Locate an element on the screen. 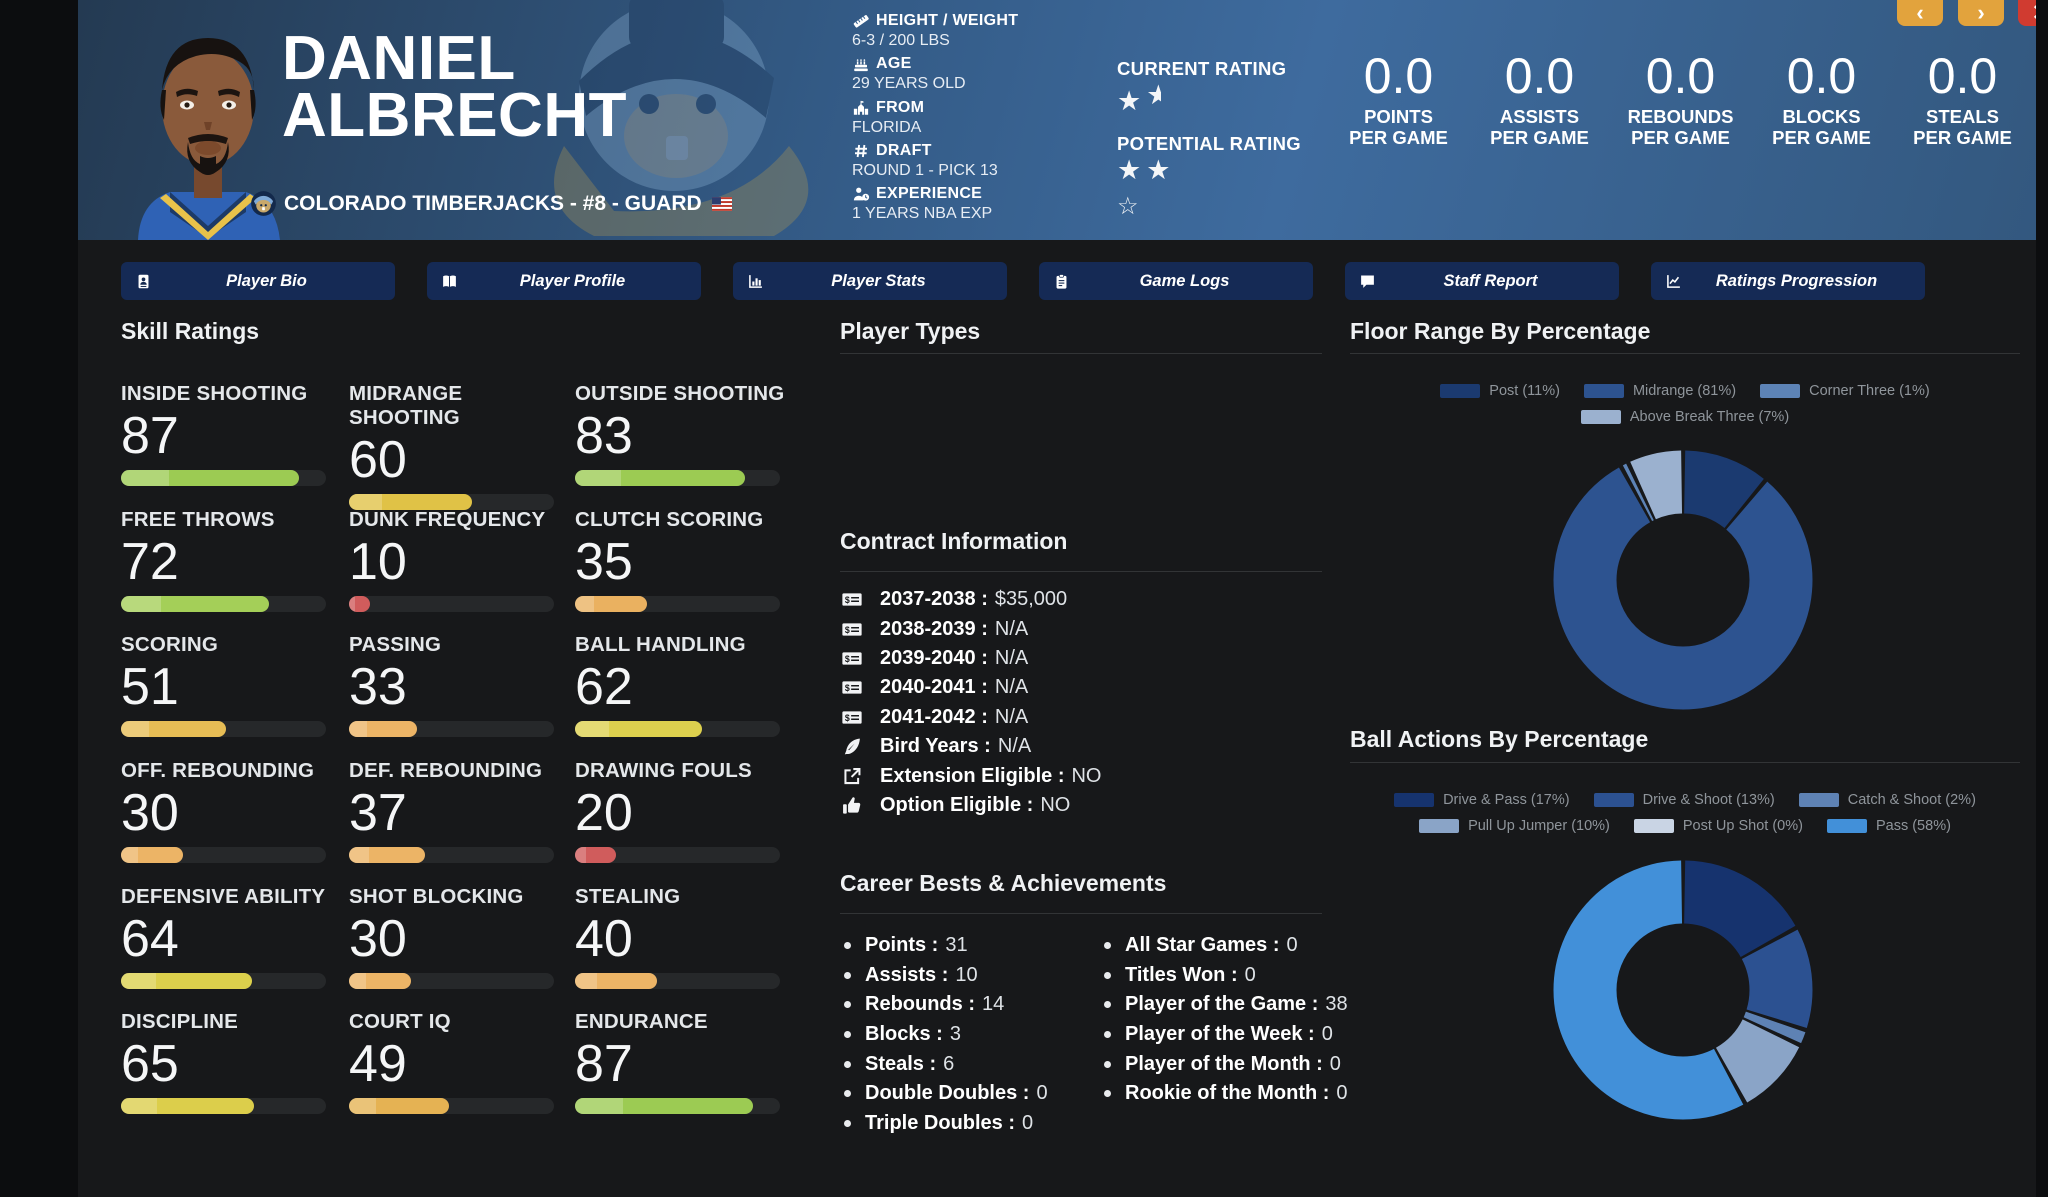 The height and width of the screenshot is (1197, 2048). career-item: Rookie of the Month : 0 is located at coordinates (1234, 1094).